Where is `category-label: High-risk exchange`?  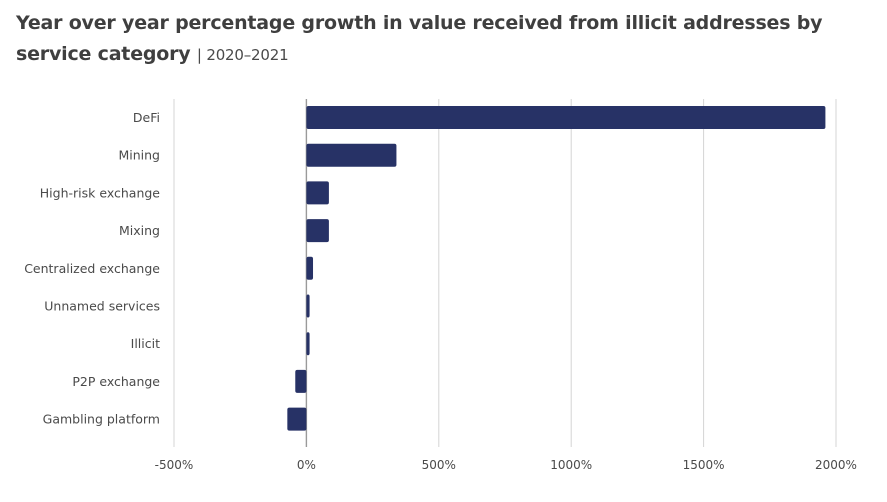 category-label: High-risk exchange is located at coordinates (100, 192).